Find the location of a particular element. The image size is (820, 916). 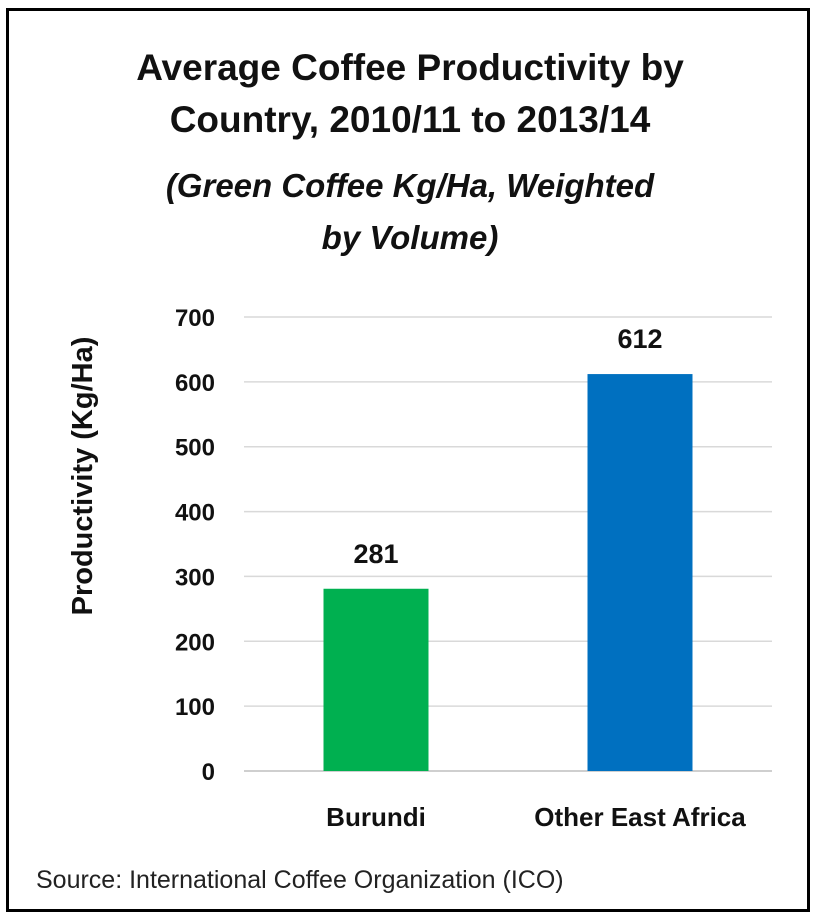

y-axis-label: Productivity (Kg/Ha) is located at coordinates (83, 476).